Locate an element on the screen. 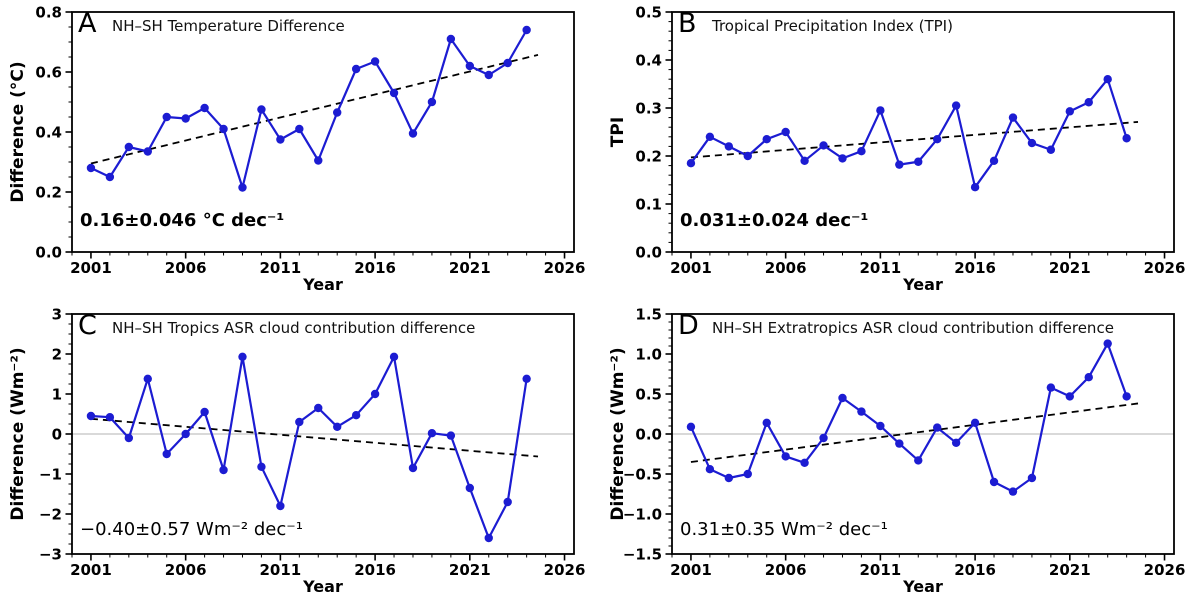 The height and width of the screenshot is (604, 1200). y-tick-label: −1 is located at coordinates (50, 475).